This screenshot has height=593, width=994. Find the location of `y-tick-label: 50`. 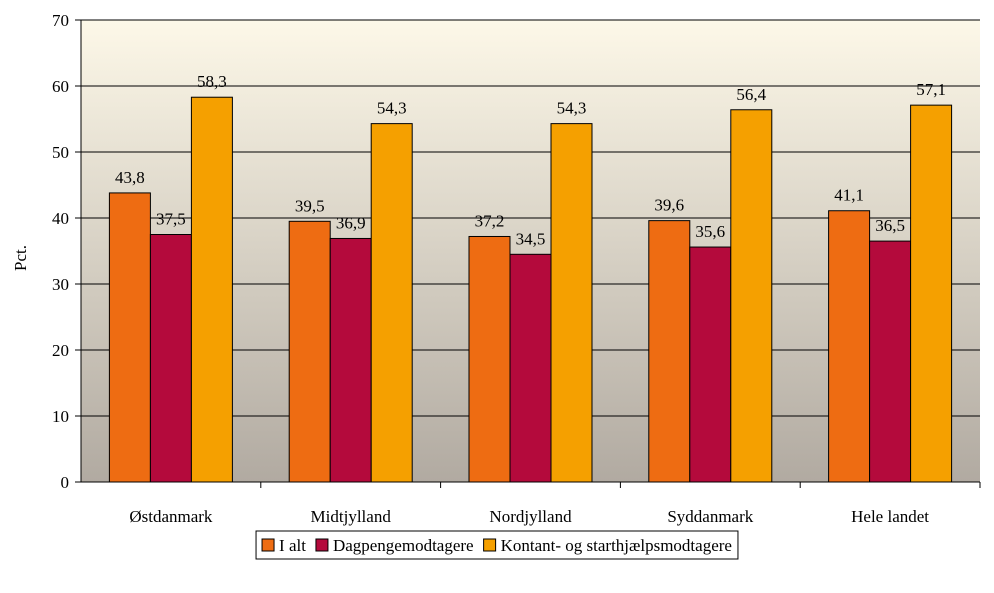

y-tick-label: 50 is located at coordinates (60, 152).